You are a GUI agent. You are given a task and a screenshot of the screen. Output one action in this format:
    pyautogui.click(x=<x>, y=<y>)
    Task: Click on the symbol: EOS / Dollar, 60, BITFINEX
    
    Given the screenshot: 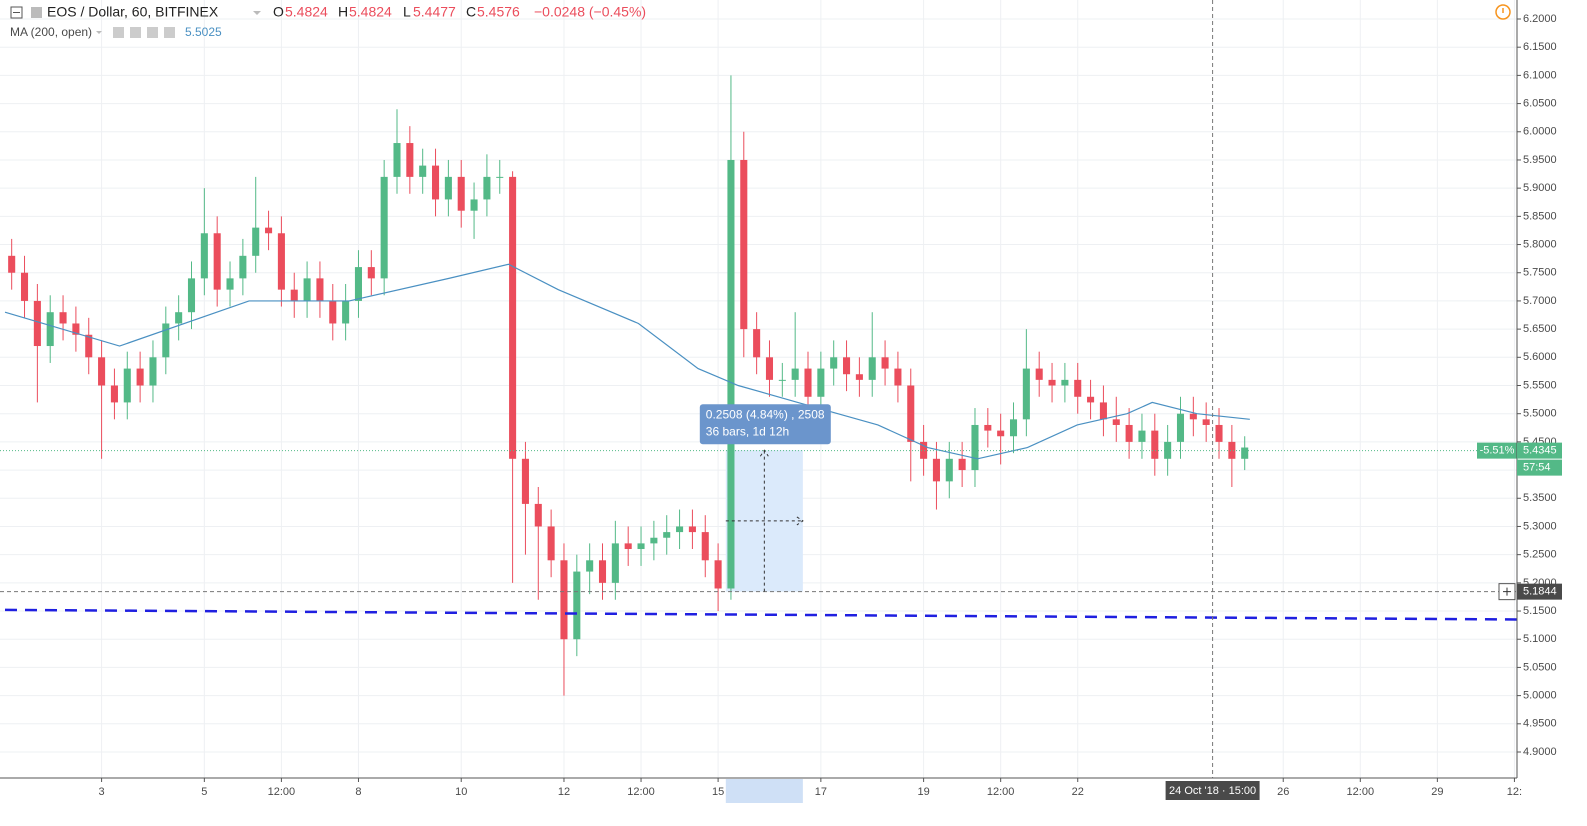 What is the action you would take?
    pyautogui.click(x=133, y=12)
    